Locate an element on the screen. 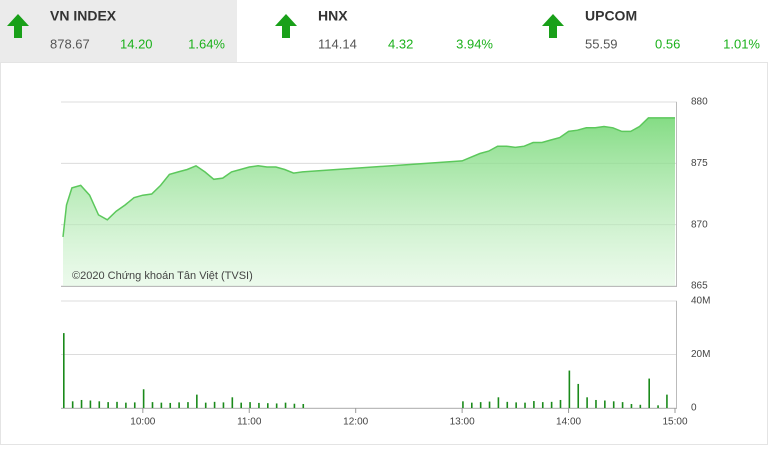  index-name: VN INDEX is located at coordinates (83, 16).